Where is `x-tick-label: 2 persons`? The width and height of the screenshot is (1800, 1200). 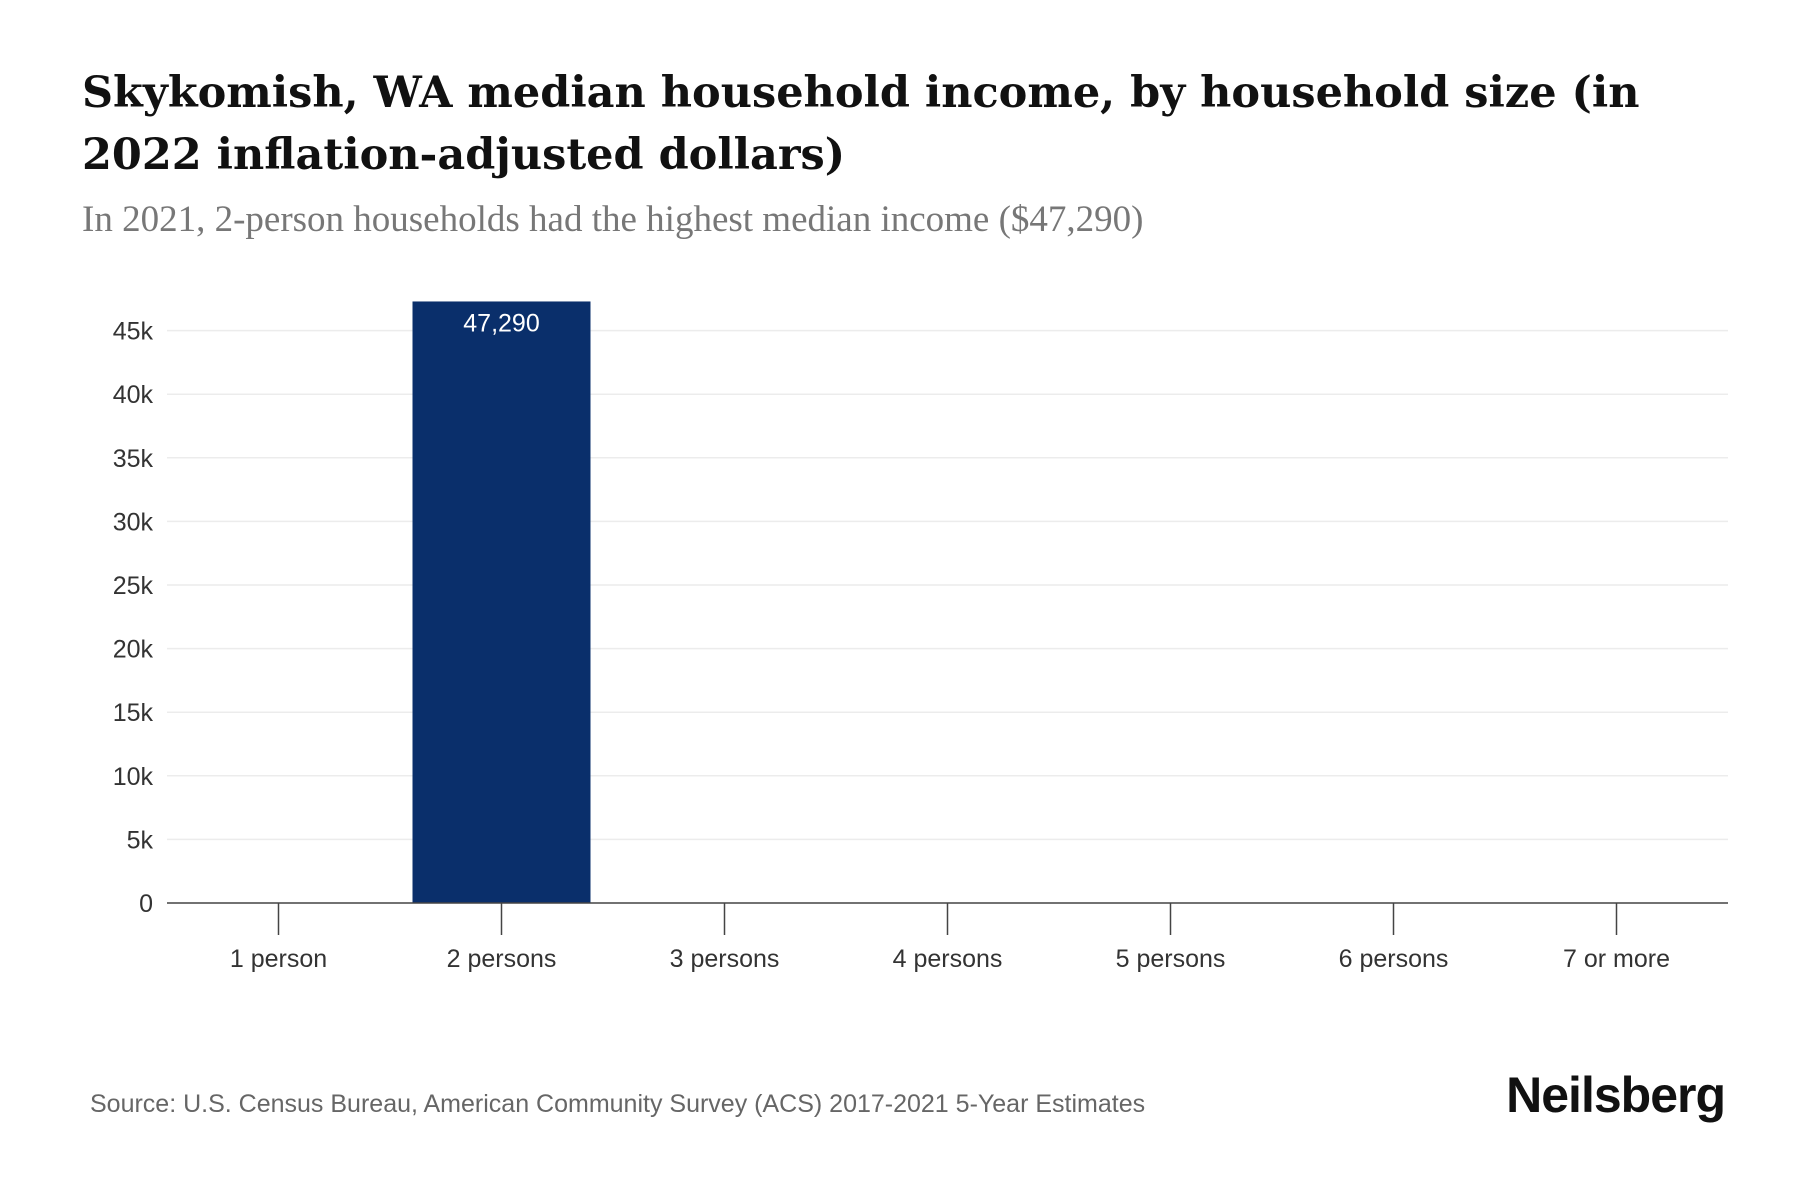
x-tick-label: 2 persons is located at coordinates (502, 959).